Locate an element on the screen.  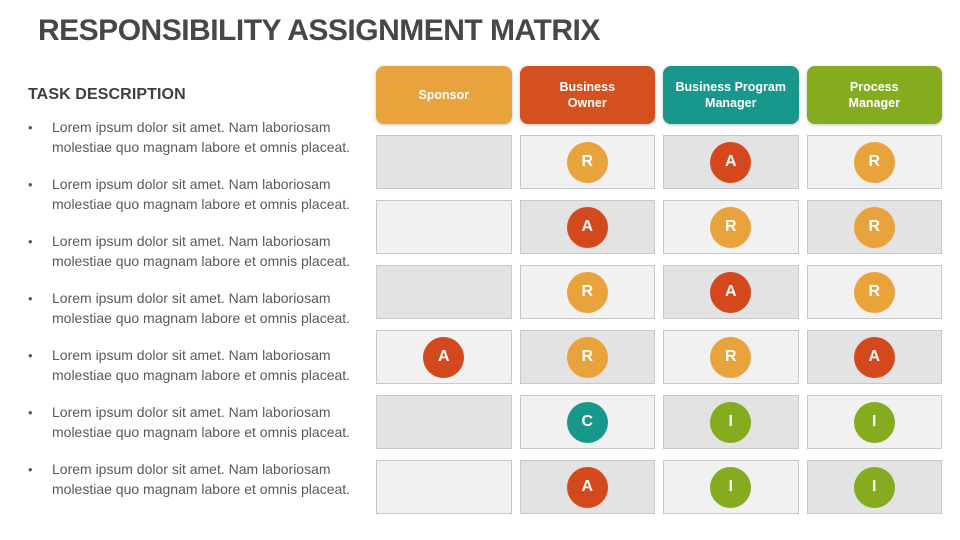
column-header-sponsor: Sponsor is located at coordinates (444, 95).